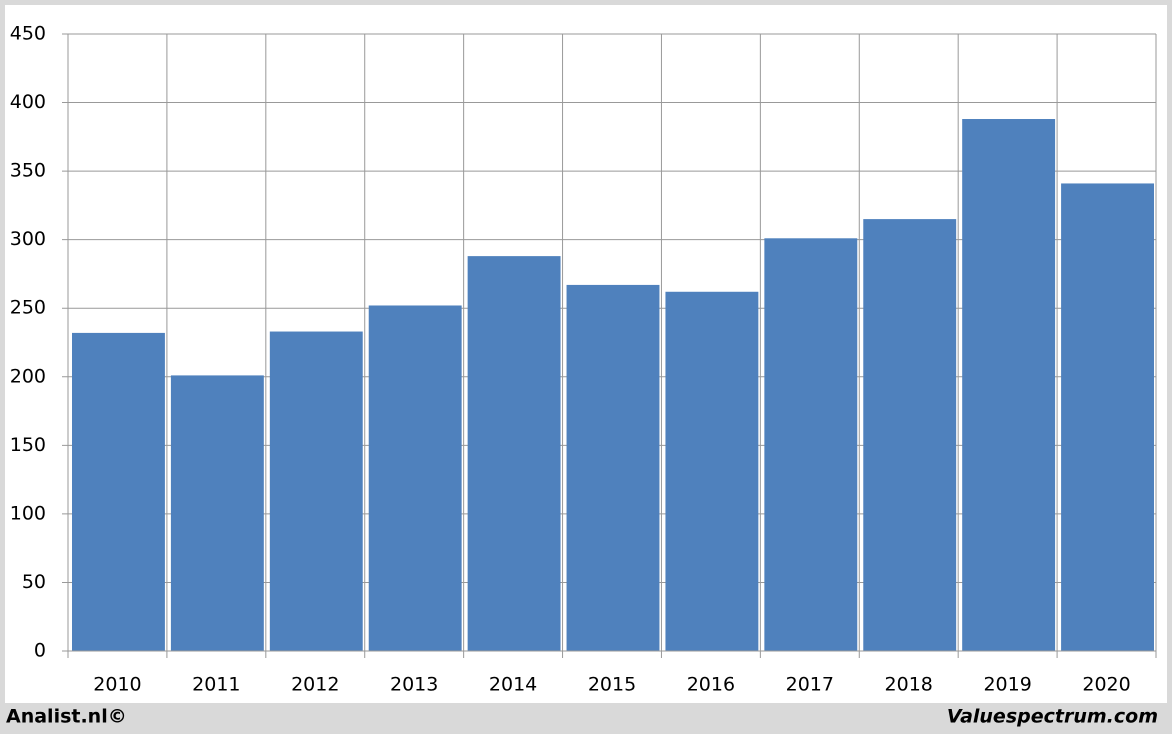 The height and width of the screenshot is (734, 1172). Describe the element at coordinates (28, 102) in the screenshot. I see `y-tick-label: 400` at that location.